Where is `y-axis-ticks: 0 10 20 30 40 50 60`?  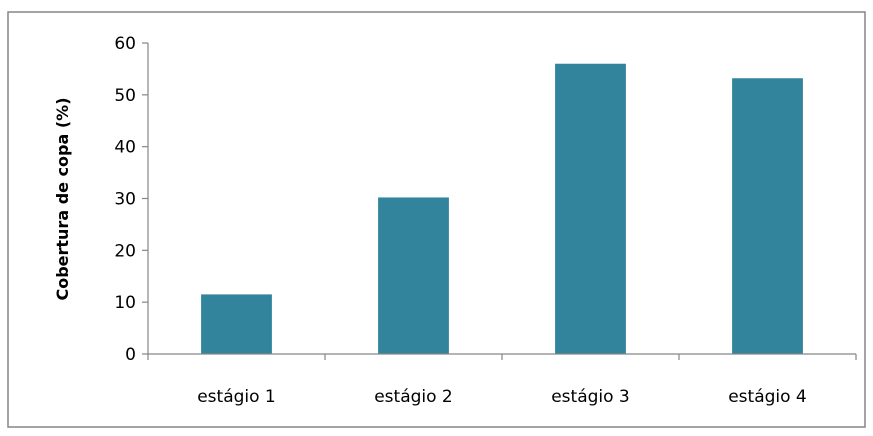 y-axis-ticks: 0 10 20 30 40 50 60 is located at coordinates (131, 199).